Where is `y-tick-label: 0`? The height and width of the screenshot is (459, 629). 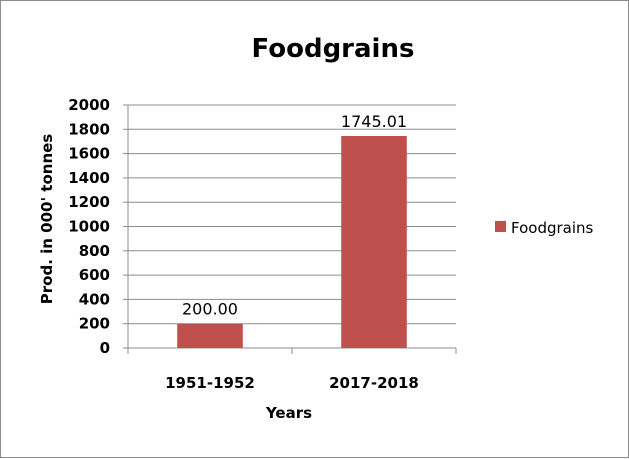 y-tick-label: 0 is located at coordinates (105, 348).